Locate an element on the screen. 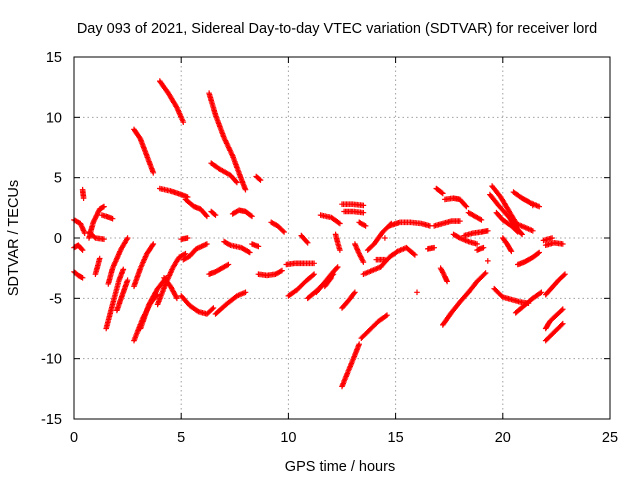  x-tick-label: 5 is located at coordinates (181, 438).